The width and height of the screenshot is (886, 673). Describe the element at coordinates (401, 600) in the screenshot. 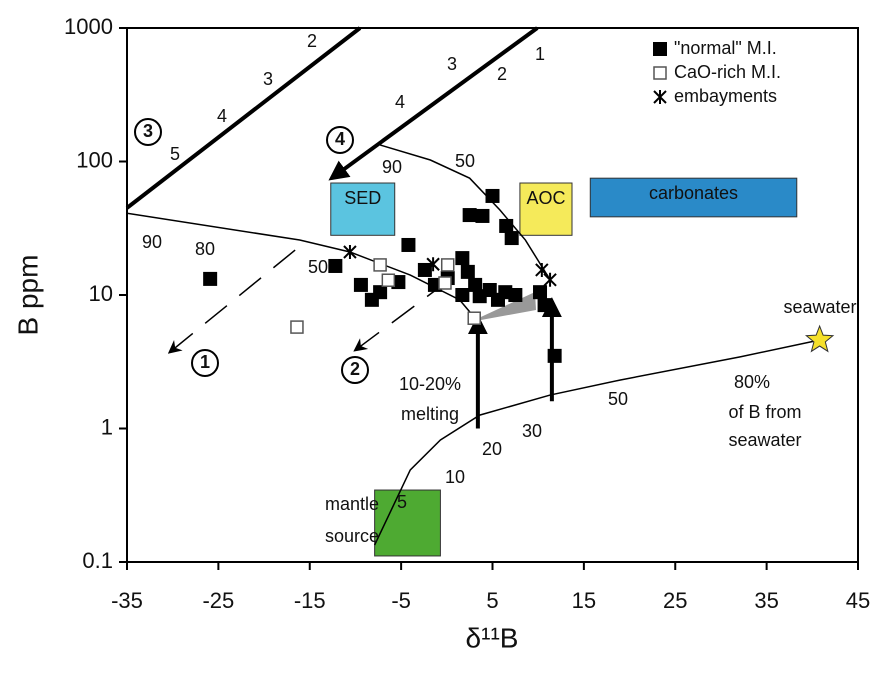

I see `x-tick-label: -5` at that location.